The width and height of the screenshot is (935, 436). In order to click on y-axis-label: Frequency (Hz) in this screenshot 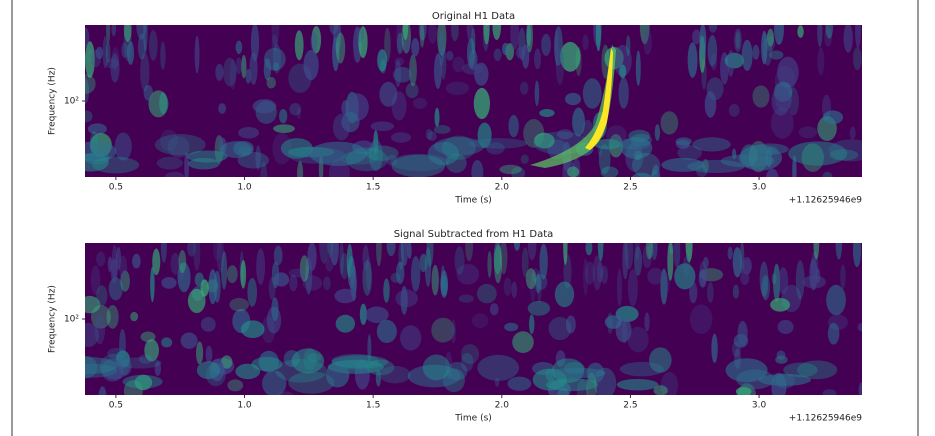, I will do `click(53, 101)`.